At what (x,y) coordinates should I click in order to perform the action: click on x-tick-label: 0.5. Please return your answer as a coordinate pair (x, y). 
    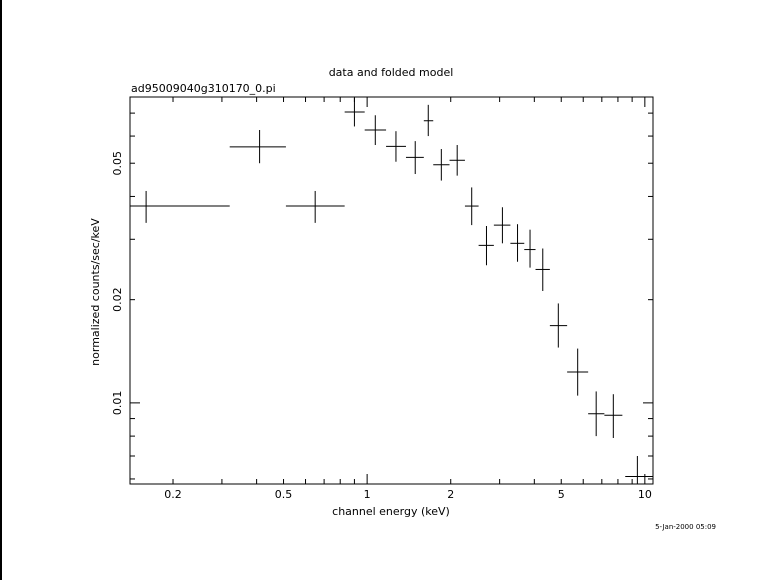
    Looking at the image, I should click on (284, 494).